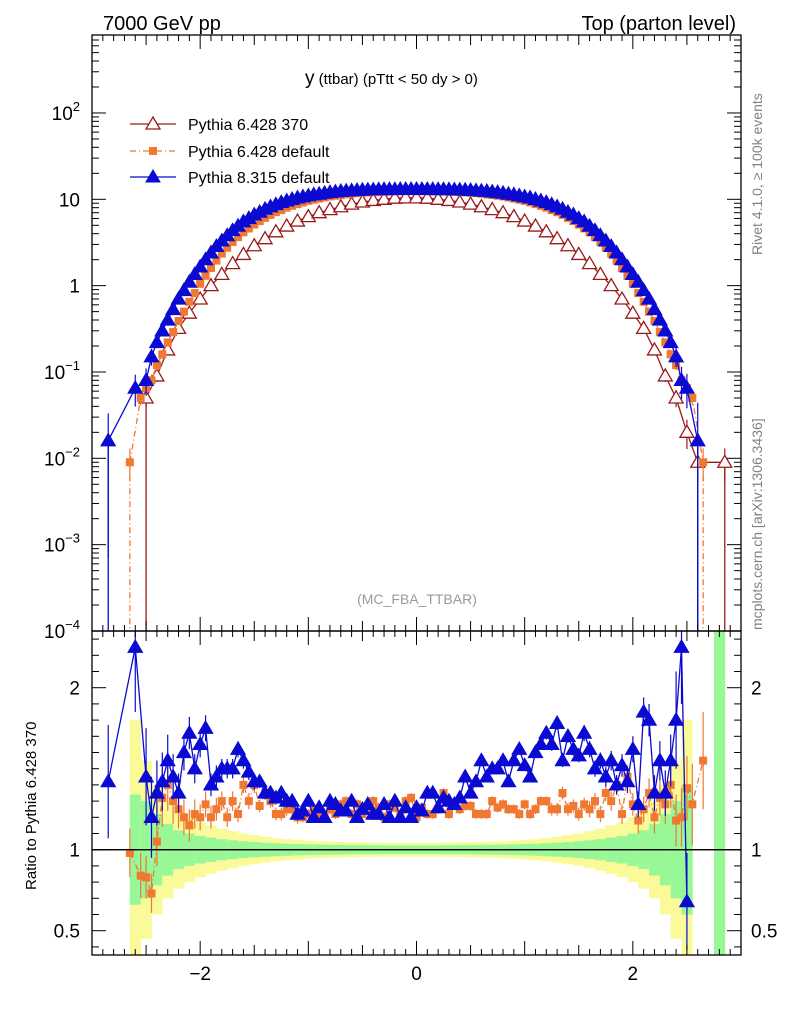  What do you see at coordinates (74, 287) in the screenshot?
I see `y-tick-label: 1` at bounding box center [74, 287].